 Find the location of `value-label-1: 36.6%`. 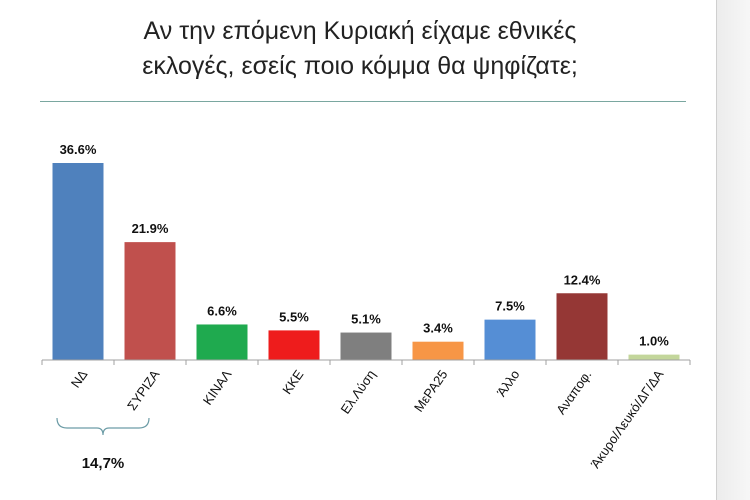

value-label-1: 36.6% is located at coordinates (78, 149).